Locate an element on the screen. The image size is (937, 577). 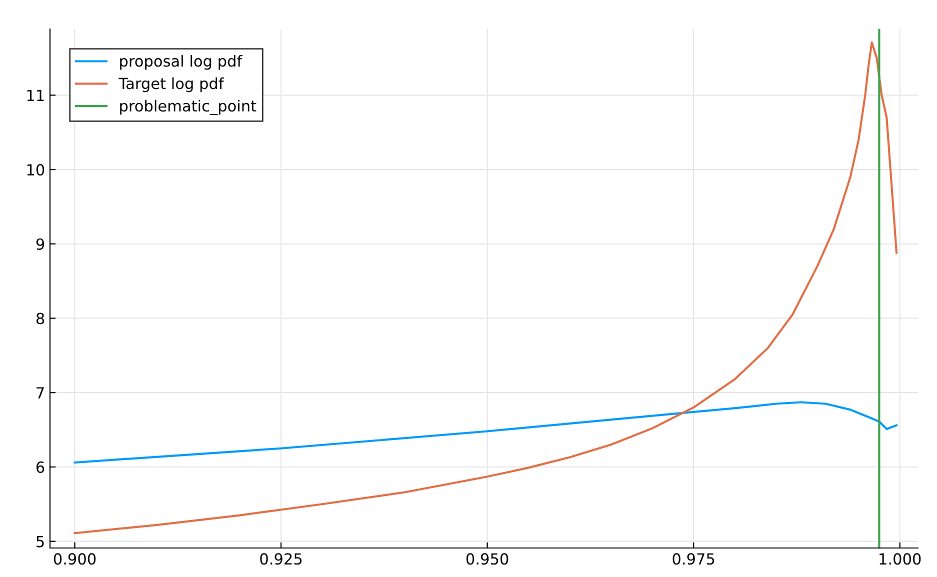
x-tick-label: 0.925 is located at coordinates (281, 559).